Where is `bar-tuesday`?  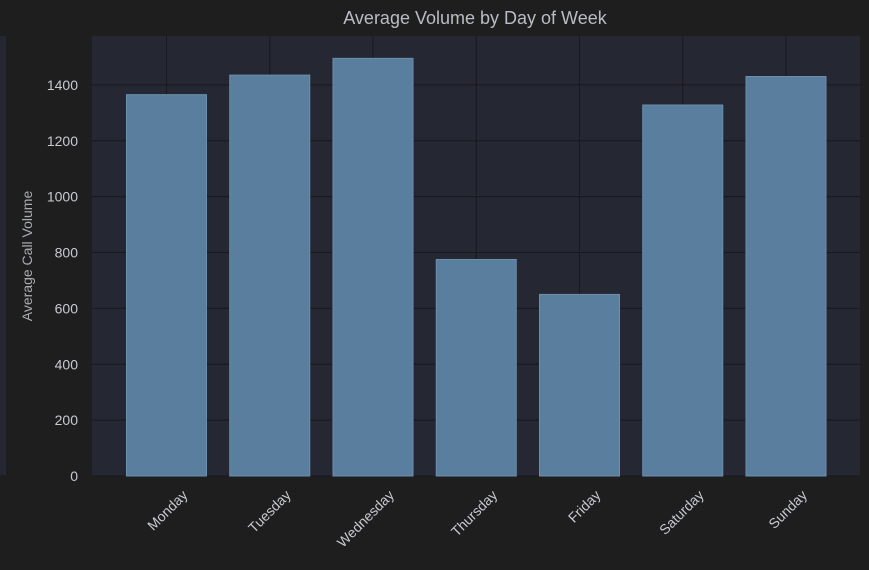
bar-tuesday is located at coordinates (270, 275).